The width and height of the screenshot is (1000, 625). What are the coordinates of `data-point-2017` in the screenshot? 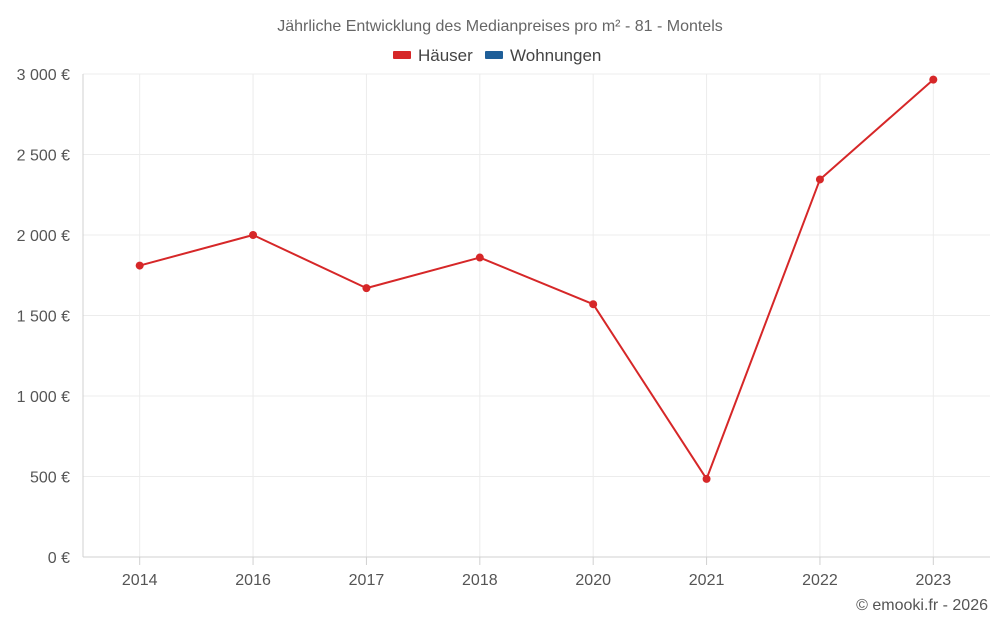 It's located at (366, 288).